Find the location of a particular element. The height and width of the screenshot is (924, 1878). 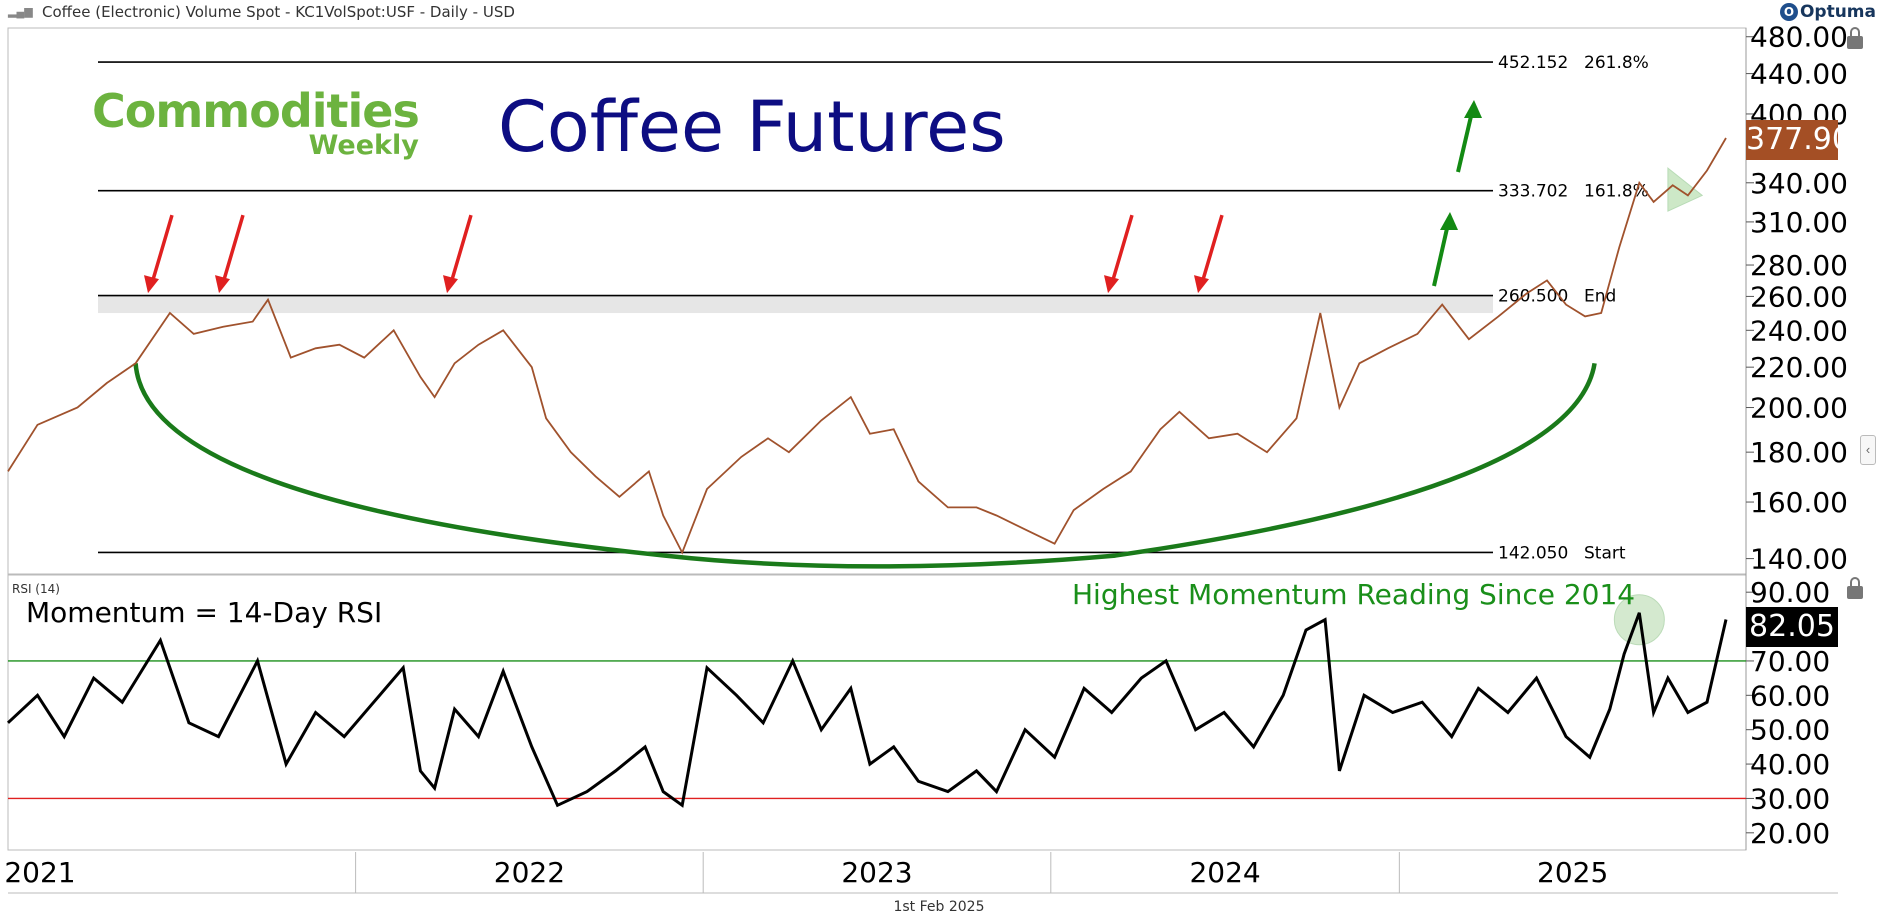

price-tick-label: 140.00 is located at coordinates (1799, 559).